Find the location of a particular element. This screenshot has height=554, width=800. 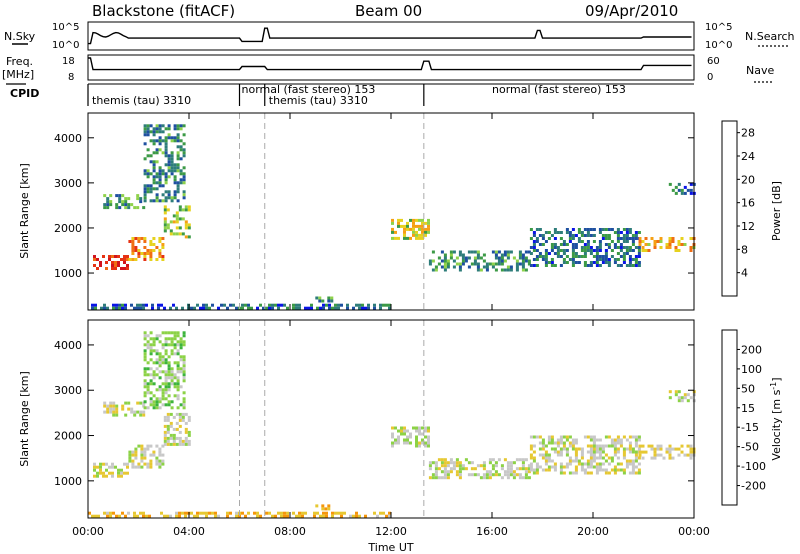

velocity-ylabel: Slant Range [km] is located at coordinates (24, 419).